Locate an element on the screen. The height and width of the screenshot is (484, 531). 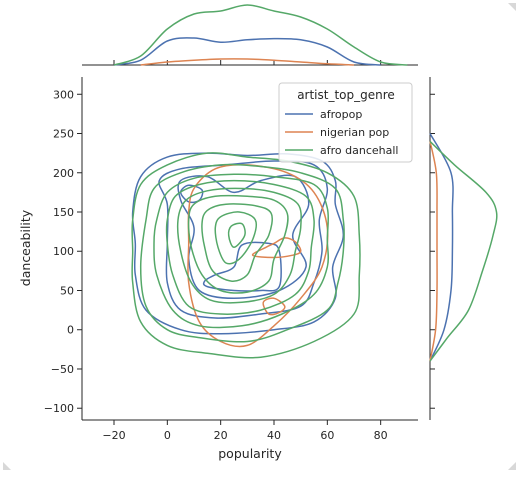
marginal-y-afropop is located at coordinates (441, 247).